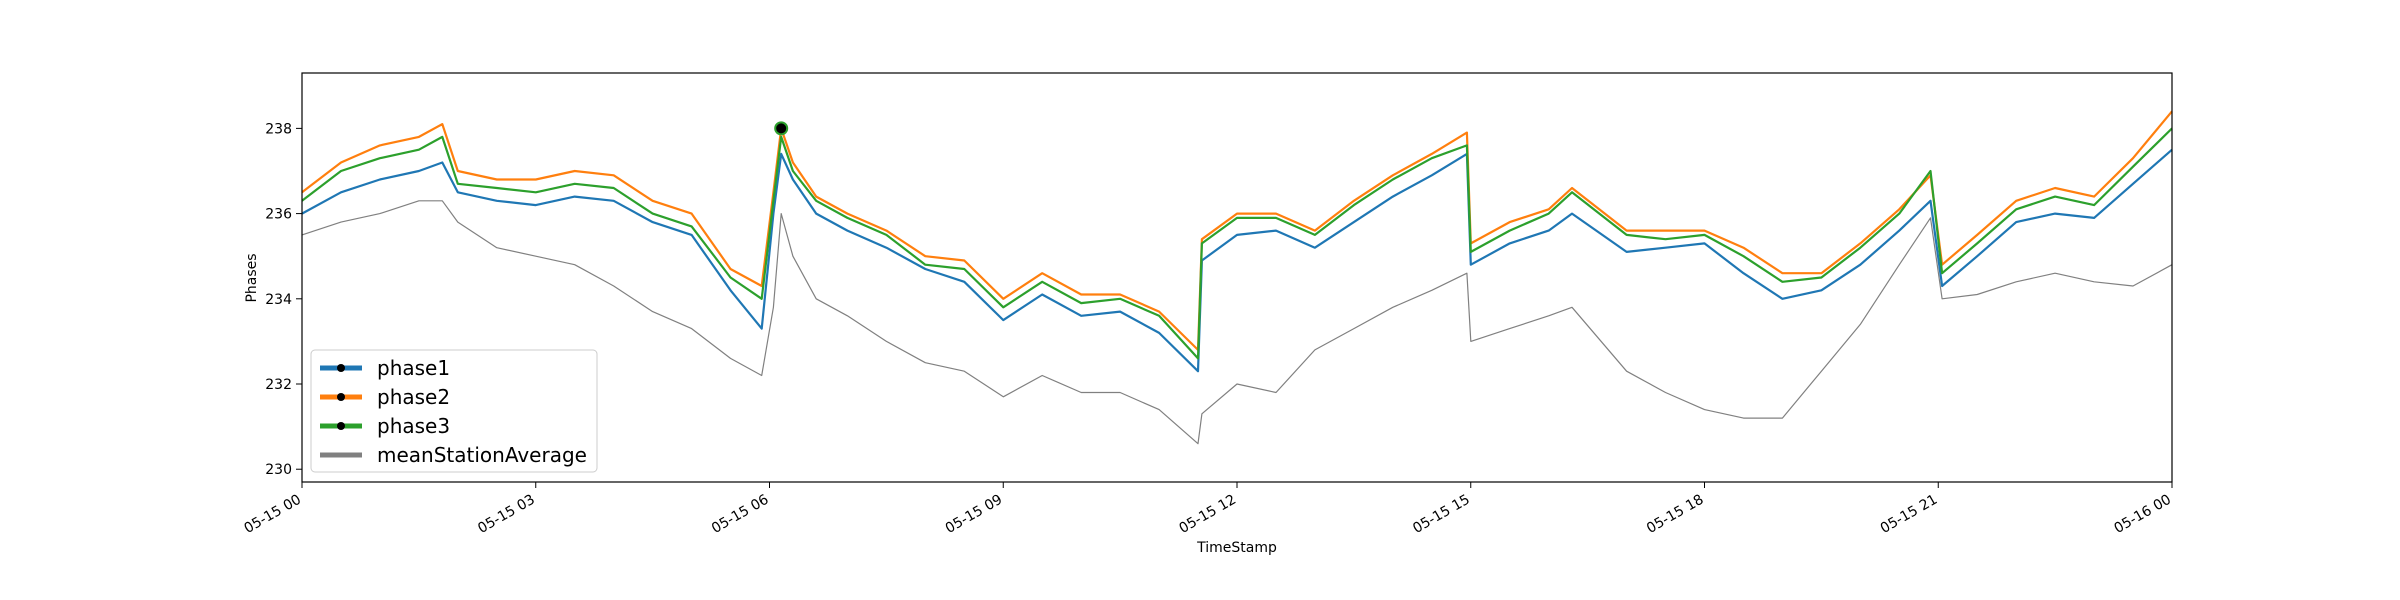  Describe the element at coordinates (413, 397) in the screenshot. I see `legend-label-phase2: phase2` at that location.